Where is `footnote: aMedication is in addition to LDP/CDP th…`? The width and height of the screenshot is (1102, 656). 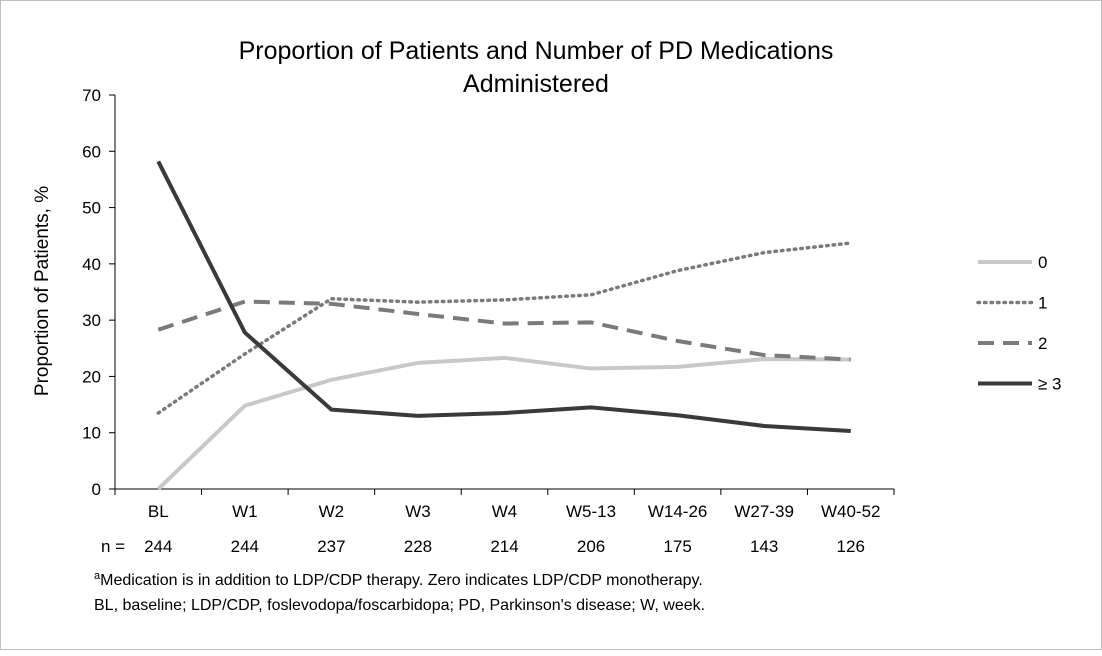 footnote: aMedication is in addition to LDP/CDP th… is located at coordinates (399, 592).